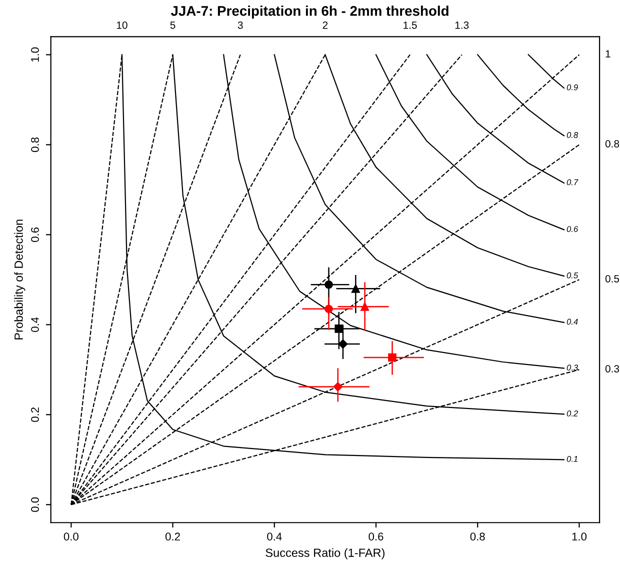  I want to click on text: 10, so click(122, 25).